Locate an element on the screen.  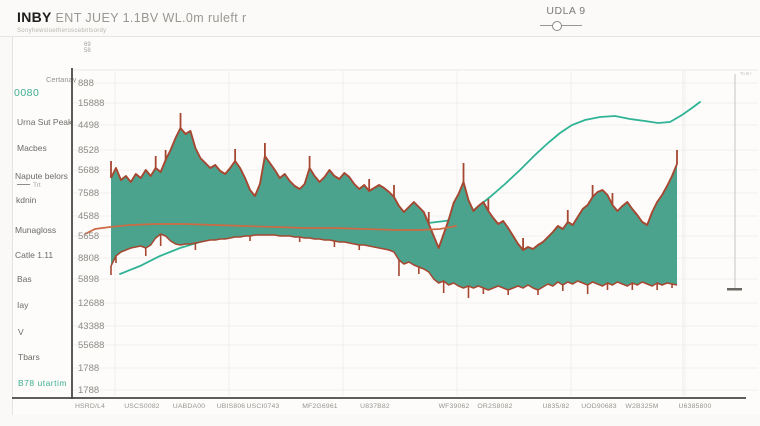
sidebar-legend-trt: Trt is located at coordinates (29, 185).